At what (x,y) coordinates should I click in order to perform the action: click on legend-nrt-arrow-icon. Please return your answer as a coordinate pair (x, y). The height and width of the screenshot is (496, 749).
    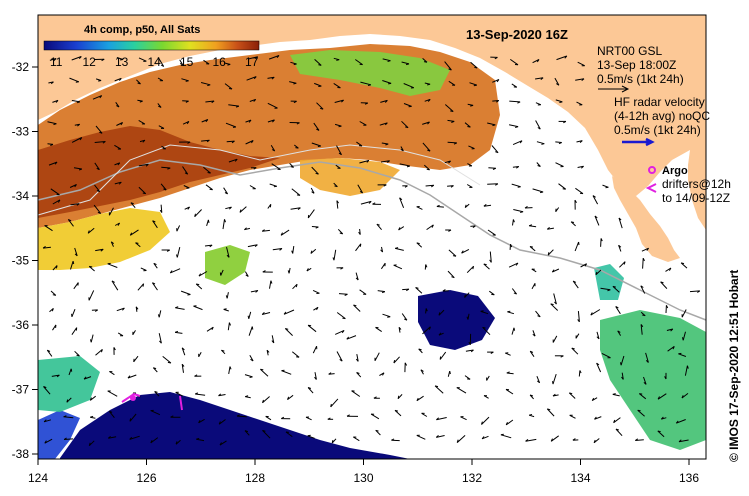
    Looking at the image, I should click on (614, 89).